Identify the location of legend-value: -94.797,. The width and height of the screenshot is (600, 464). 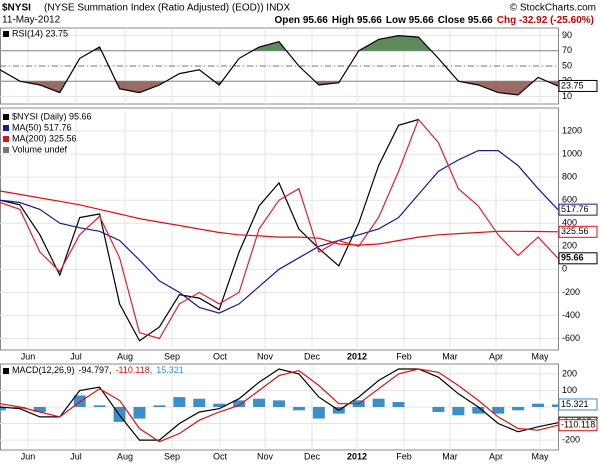
(95, 370).